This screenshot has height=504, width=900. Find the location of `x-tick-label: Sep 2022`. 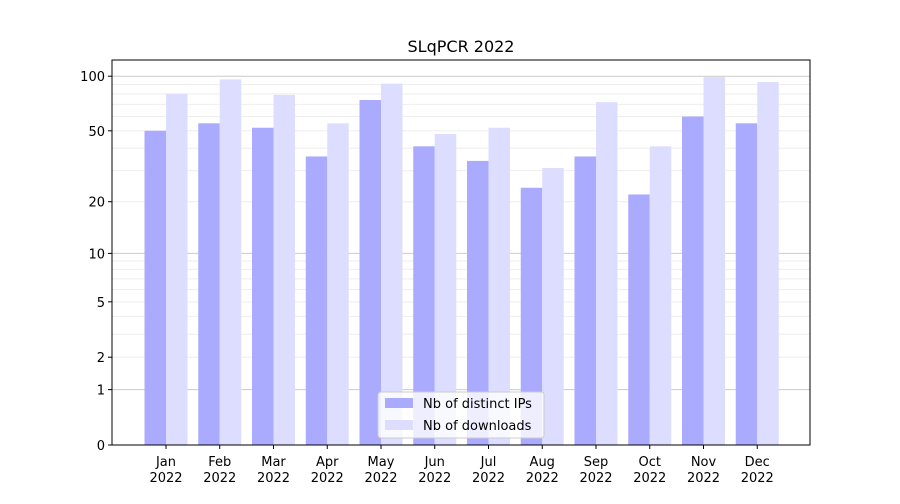

x-tick-label: Sep 2022 is located at coordinates (595, 470).